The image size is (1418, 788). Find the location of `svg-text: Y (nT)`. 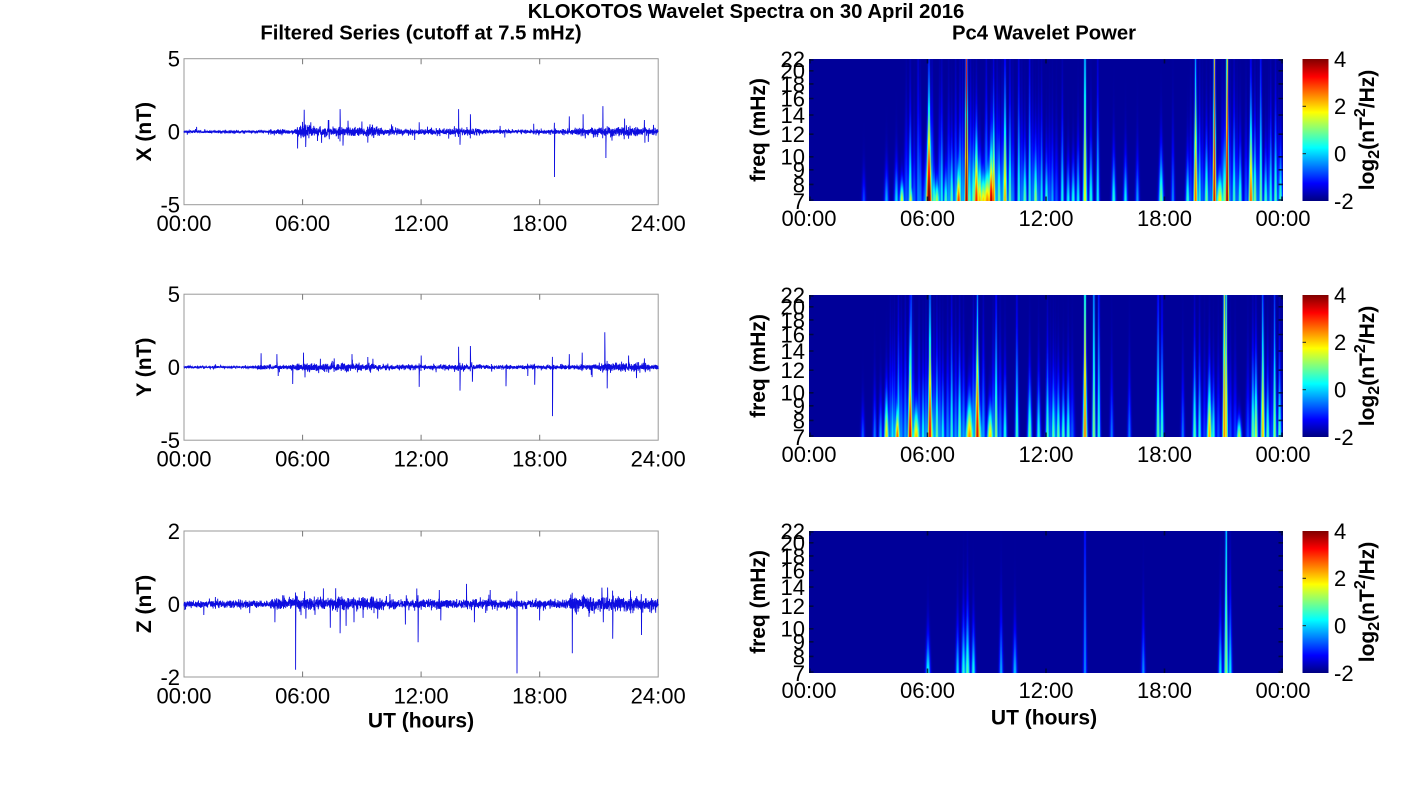

svg-text: Y (nT) is located at coordinates (144, 367).